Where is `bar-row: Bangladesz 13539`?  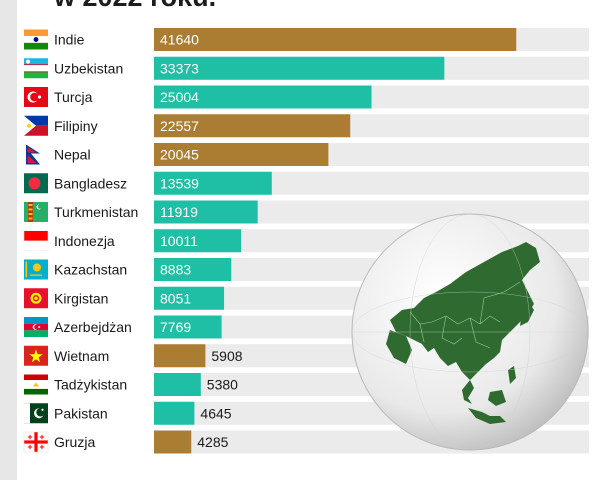 bar-row: Bangladesz 13539 is located at coordinates (306, 183).